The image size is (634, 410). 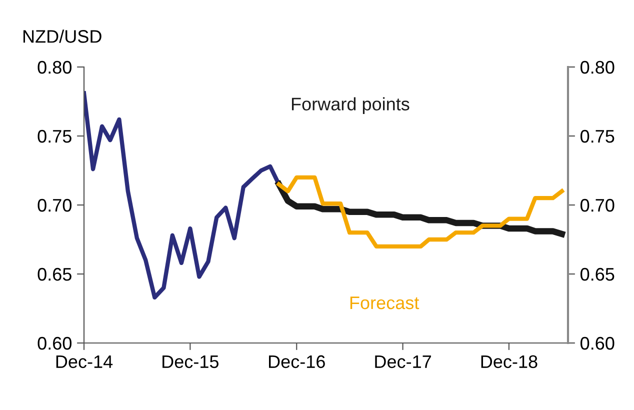 I want to click on y2-tick-label: 0.80, so click(x=597, y=67).